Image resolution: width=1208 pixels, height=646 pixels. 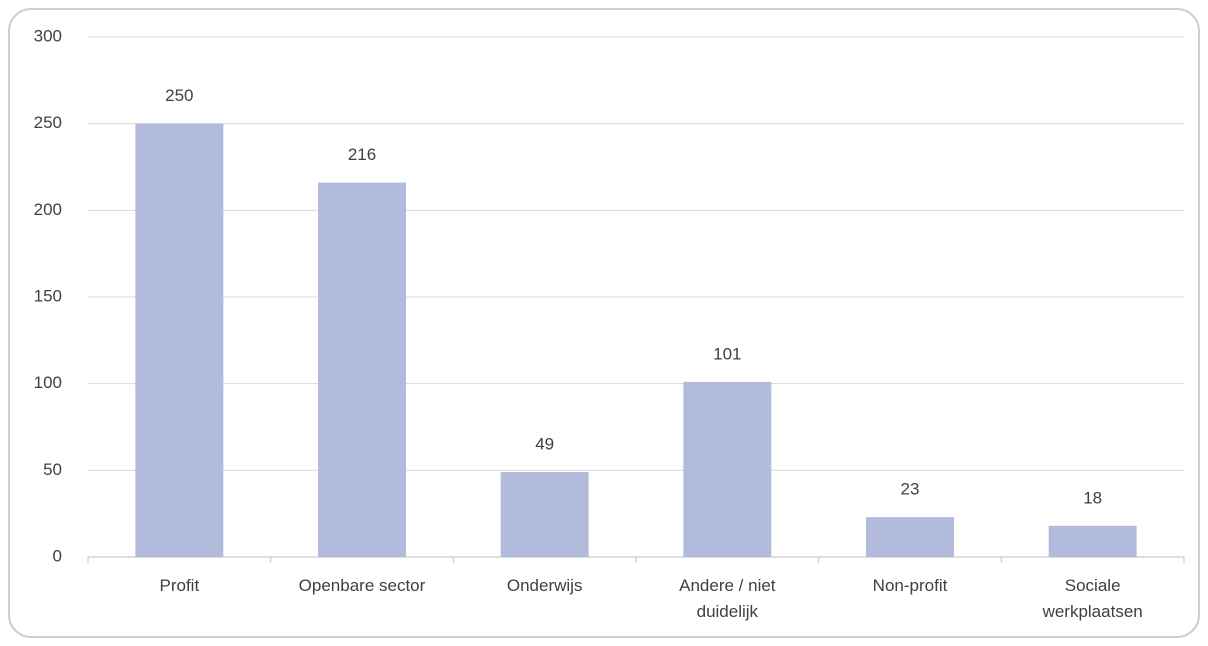 What do you see at coordinates (910, 585) in the screenshot?
I see `x-tick-label: Non-profit` at bounding box center [910, 585].